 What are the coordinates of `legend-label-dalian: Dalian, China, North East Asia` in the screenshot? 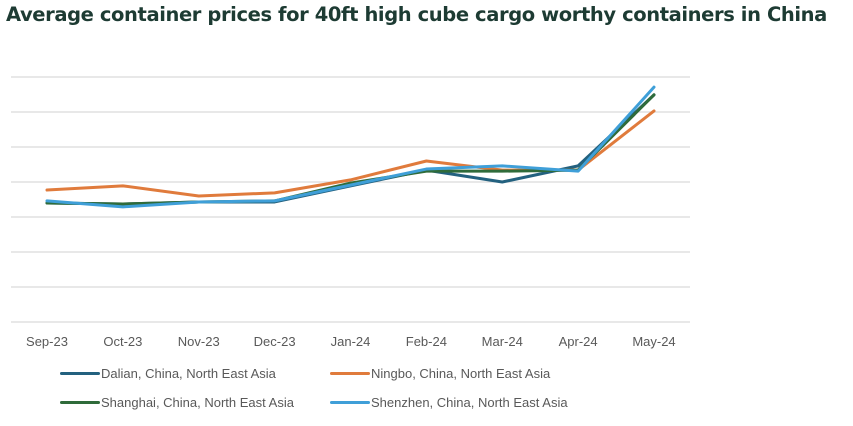 It's located at (188, 373).